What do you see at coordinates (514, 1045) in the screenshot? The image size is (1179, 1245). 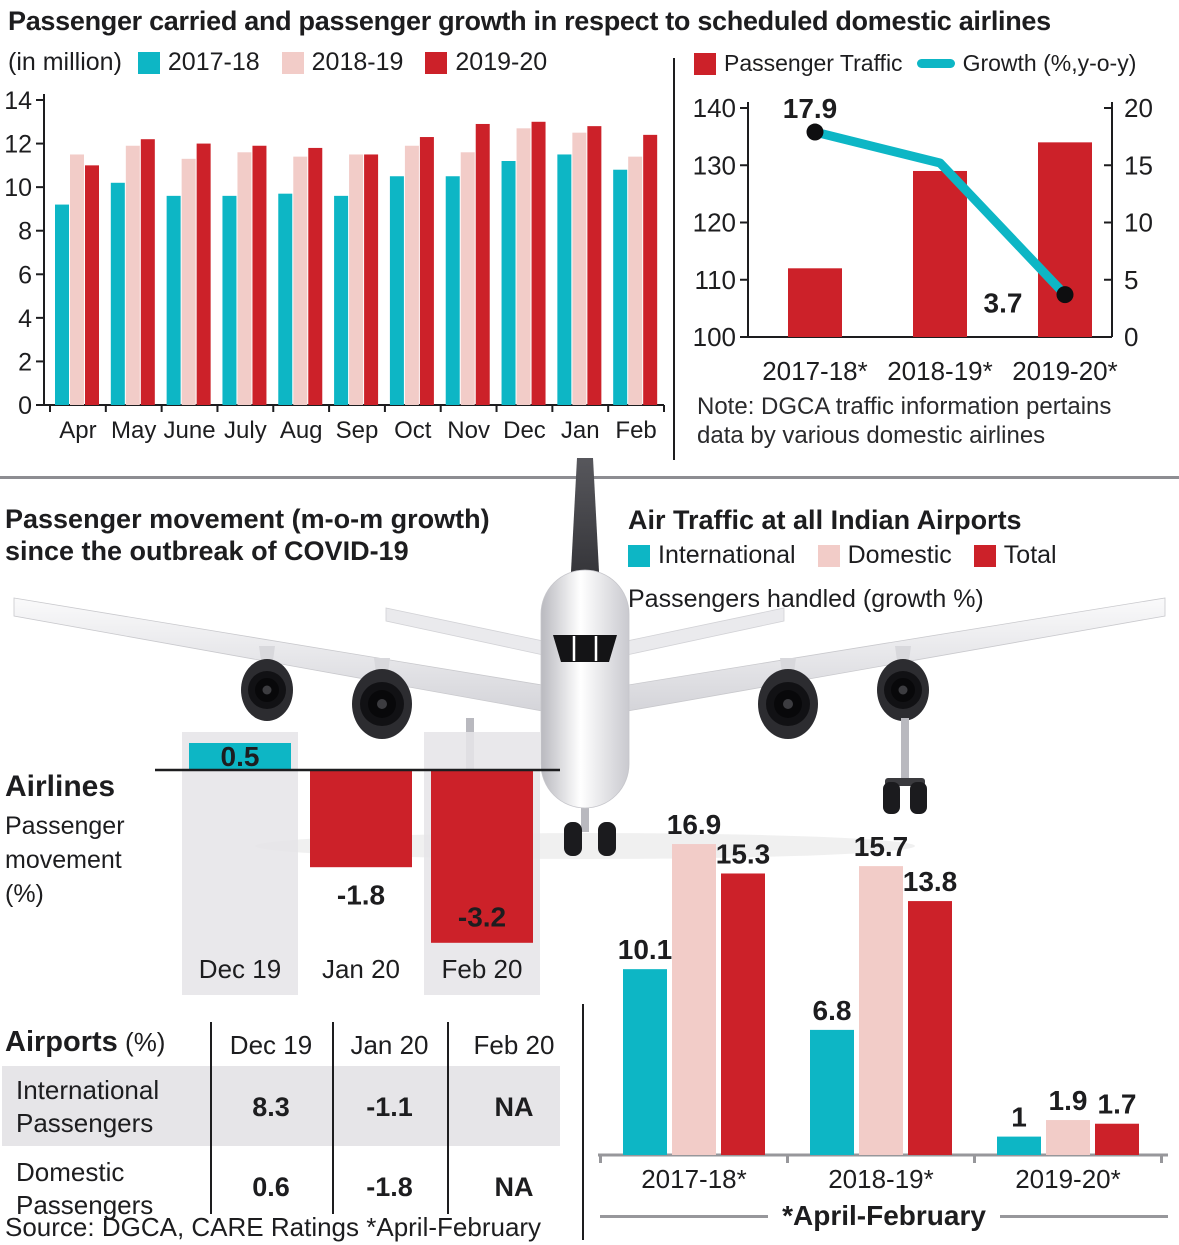 I see `table-col-feb20: Feb 20` at bounding box center [514, 1045].